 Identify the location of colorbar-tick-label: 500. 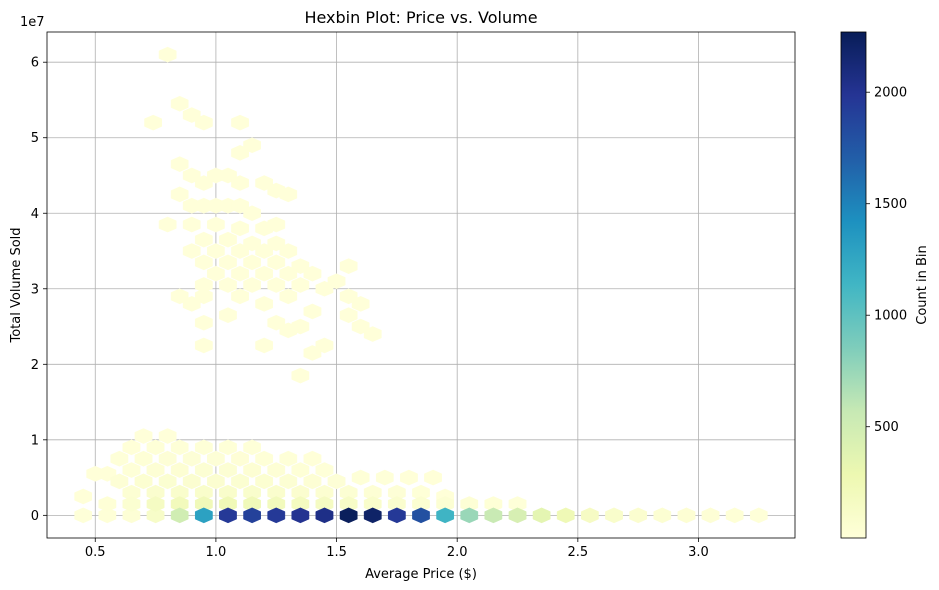
(886, 427).